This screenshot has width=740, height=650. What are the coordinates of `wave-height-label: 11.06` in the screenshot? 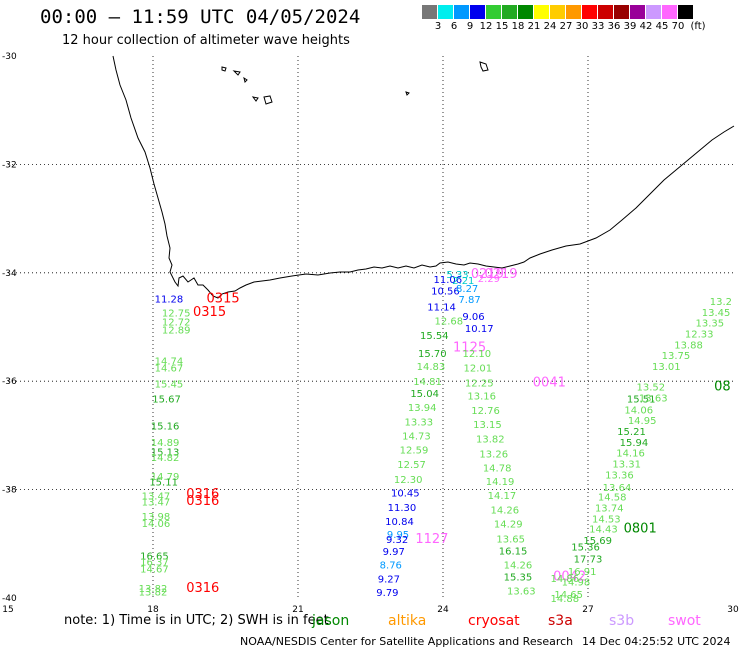 It's located at (448, 280).